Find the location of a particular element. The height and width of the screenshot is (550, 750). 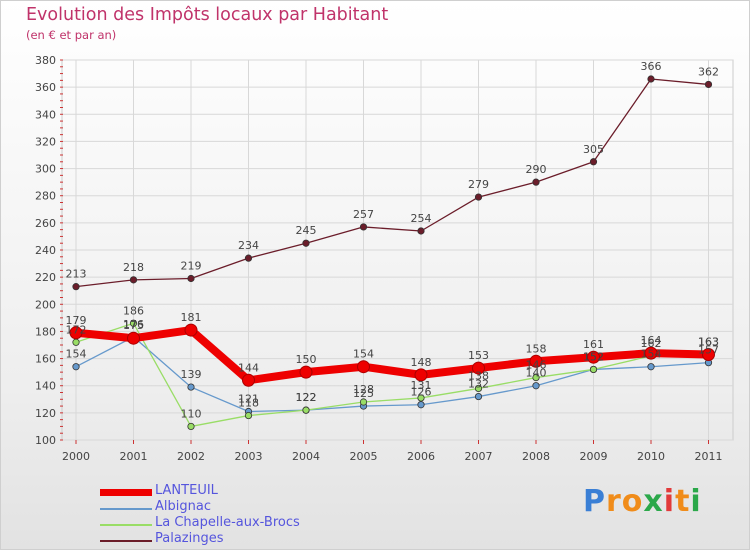

y-tick-label: 380 is located at coordinates (45, 60).